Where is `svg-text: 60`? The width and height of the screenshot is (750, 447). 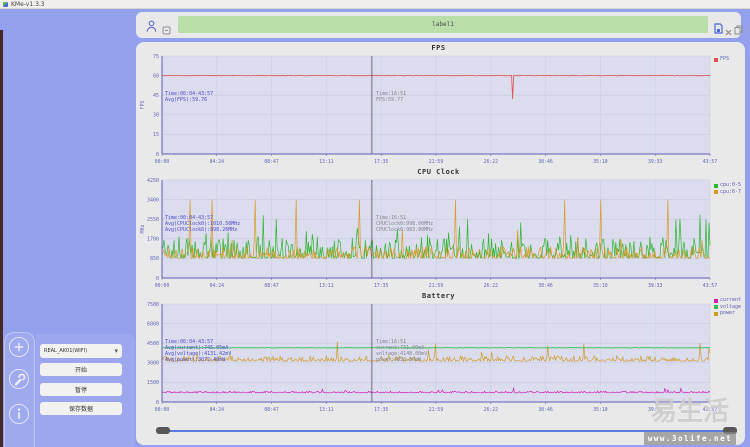 svg-text: 60 is located at coordinates (156, 76).